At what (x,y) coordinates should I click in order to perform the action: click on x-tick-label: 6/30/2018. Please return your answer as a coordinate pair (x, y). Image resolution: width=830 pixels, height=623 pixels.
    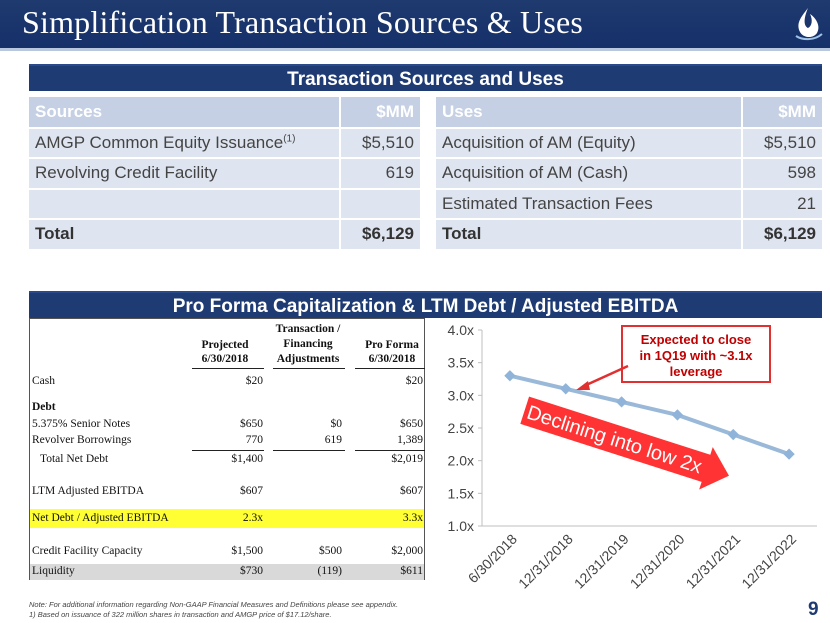
    Looking at the image, I should click on (493, 559).